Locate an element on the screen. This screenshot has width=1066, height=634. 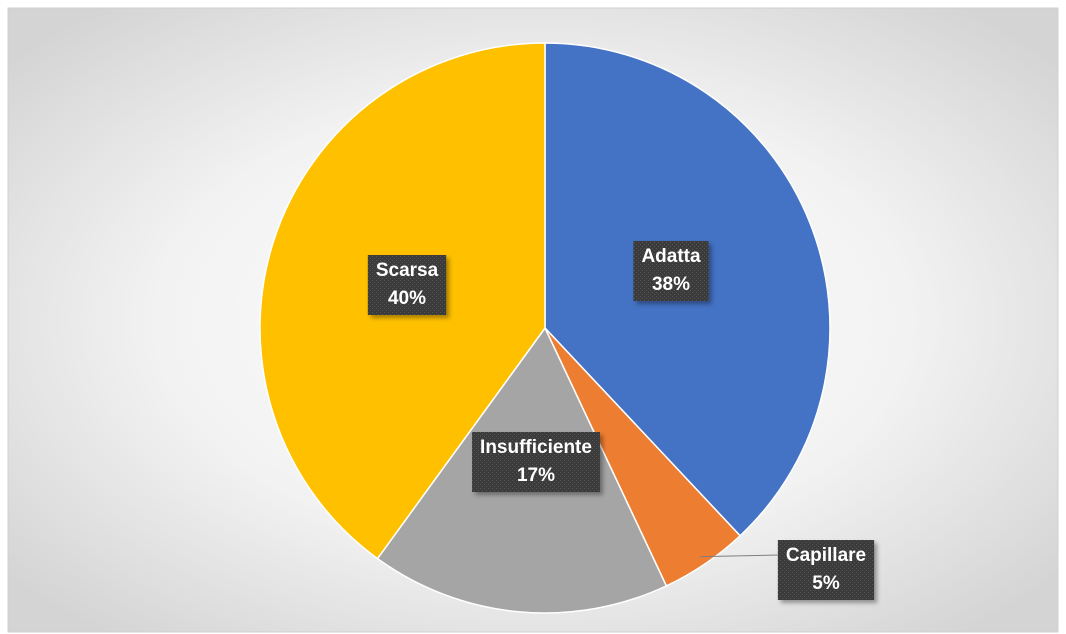
data-label: Scarsa 40% is located at coordinates (407, 285).